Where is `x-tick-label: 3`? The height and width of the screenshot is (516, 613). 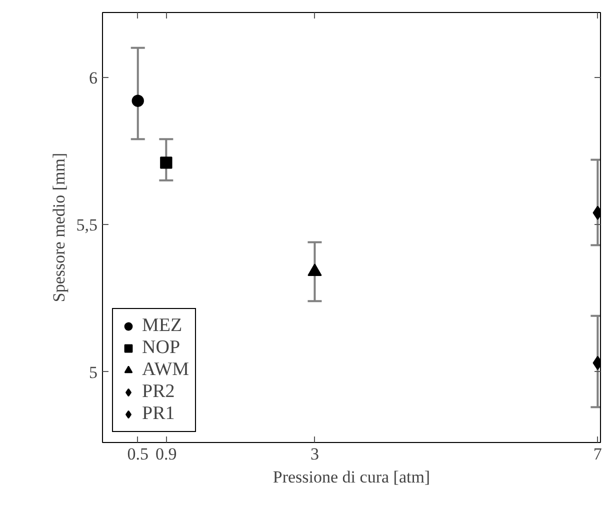
x-tick-label: 3 is located at coordinates (314, 454).